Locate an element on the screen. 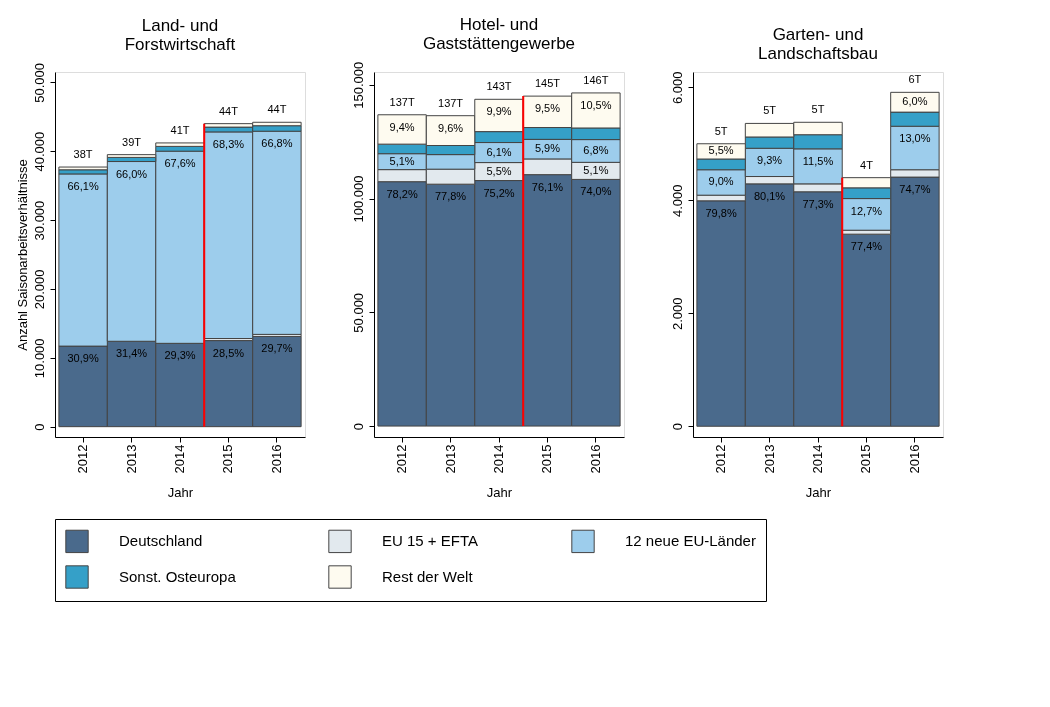 Image resolution: width=1050 pixels, height=707 pixels. annotation: 9,4% is located at coordinates (402, 126).